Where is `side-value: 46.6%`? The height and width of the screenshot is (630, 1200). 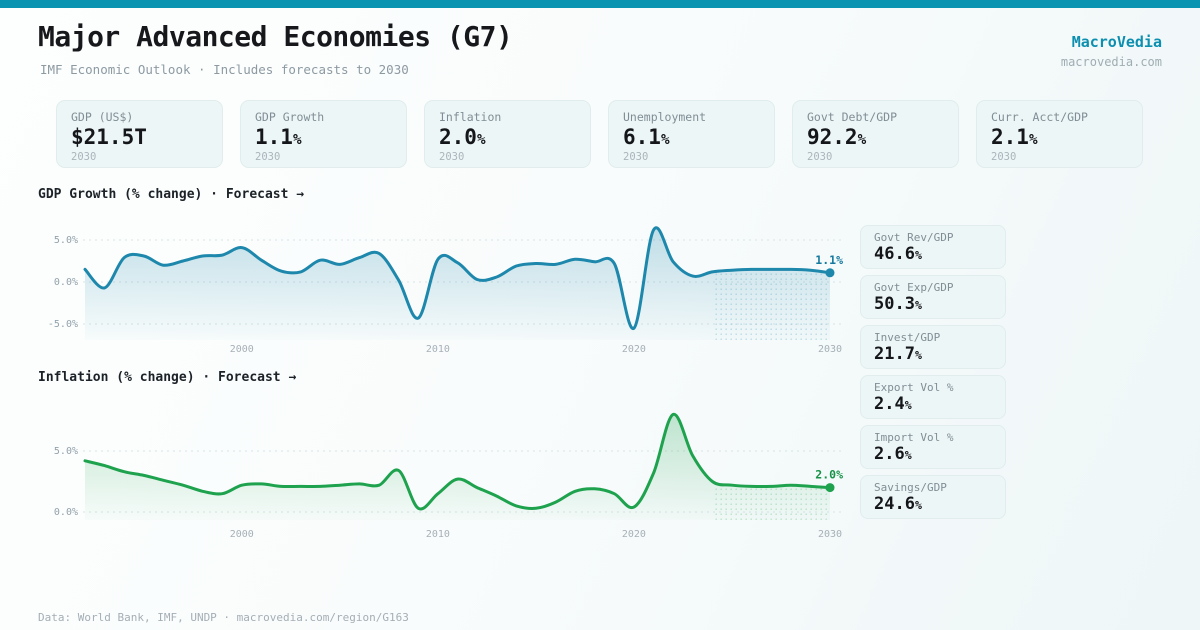 side-value: 46.6% is located at coordinates (898, 254).